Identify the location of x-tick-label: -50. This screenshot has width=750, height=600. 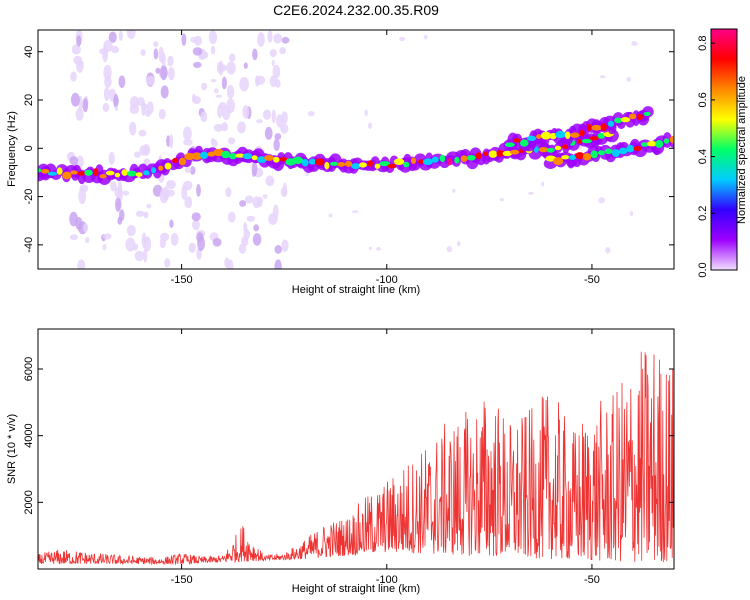
(592, 580).